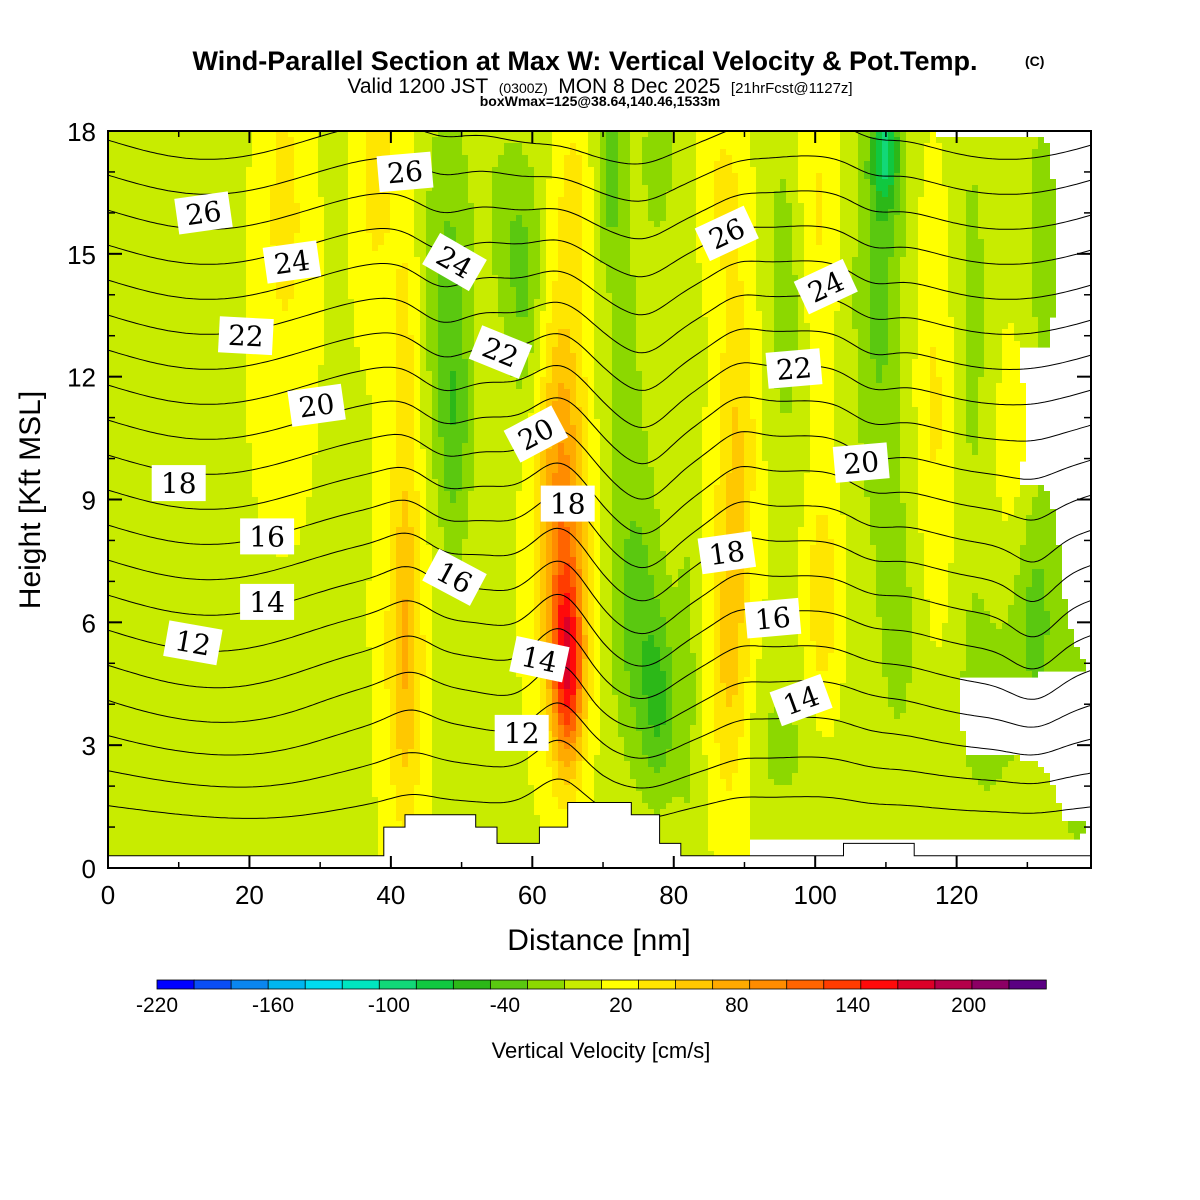 The width and height of the screenshot is (1200, 1200). Describe the element at coordinates (861, 462) in the screenshot. I see `contour-label: 20` at that location.